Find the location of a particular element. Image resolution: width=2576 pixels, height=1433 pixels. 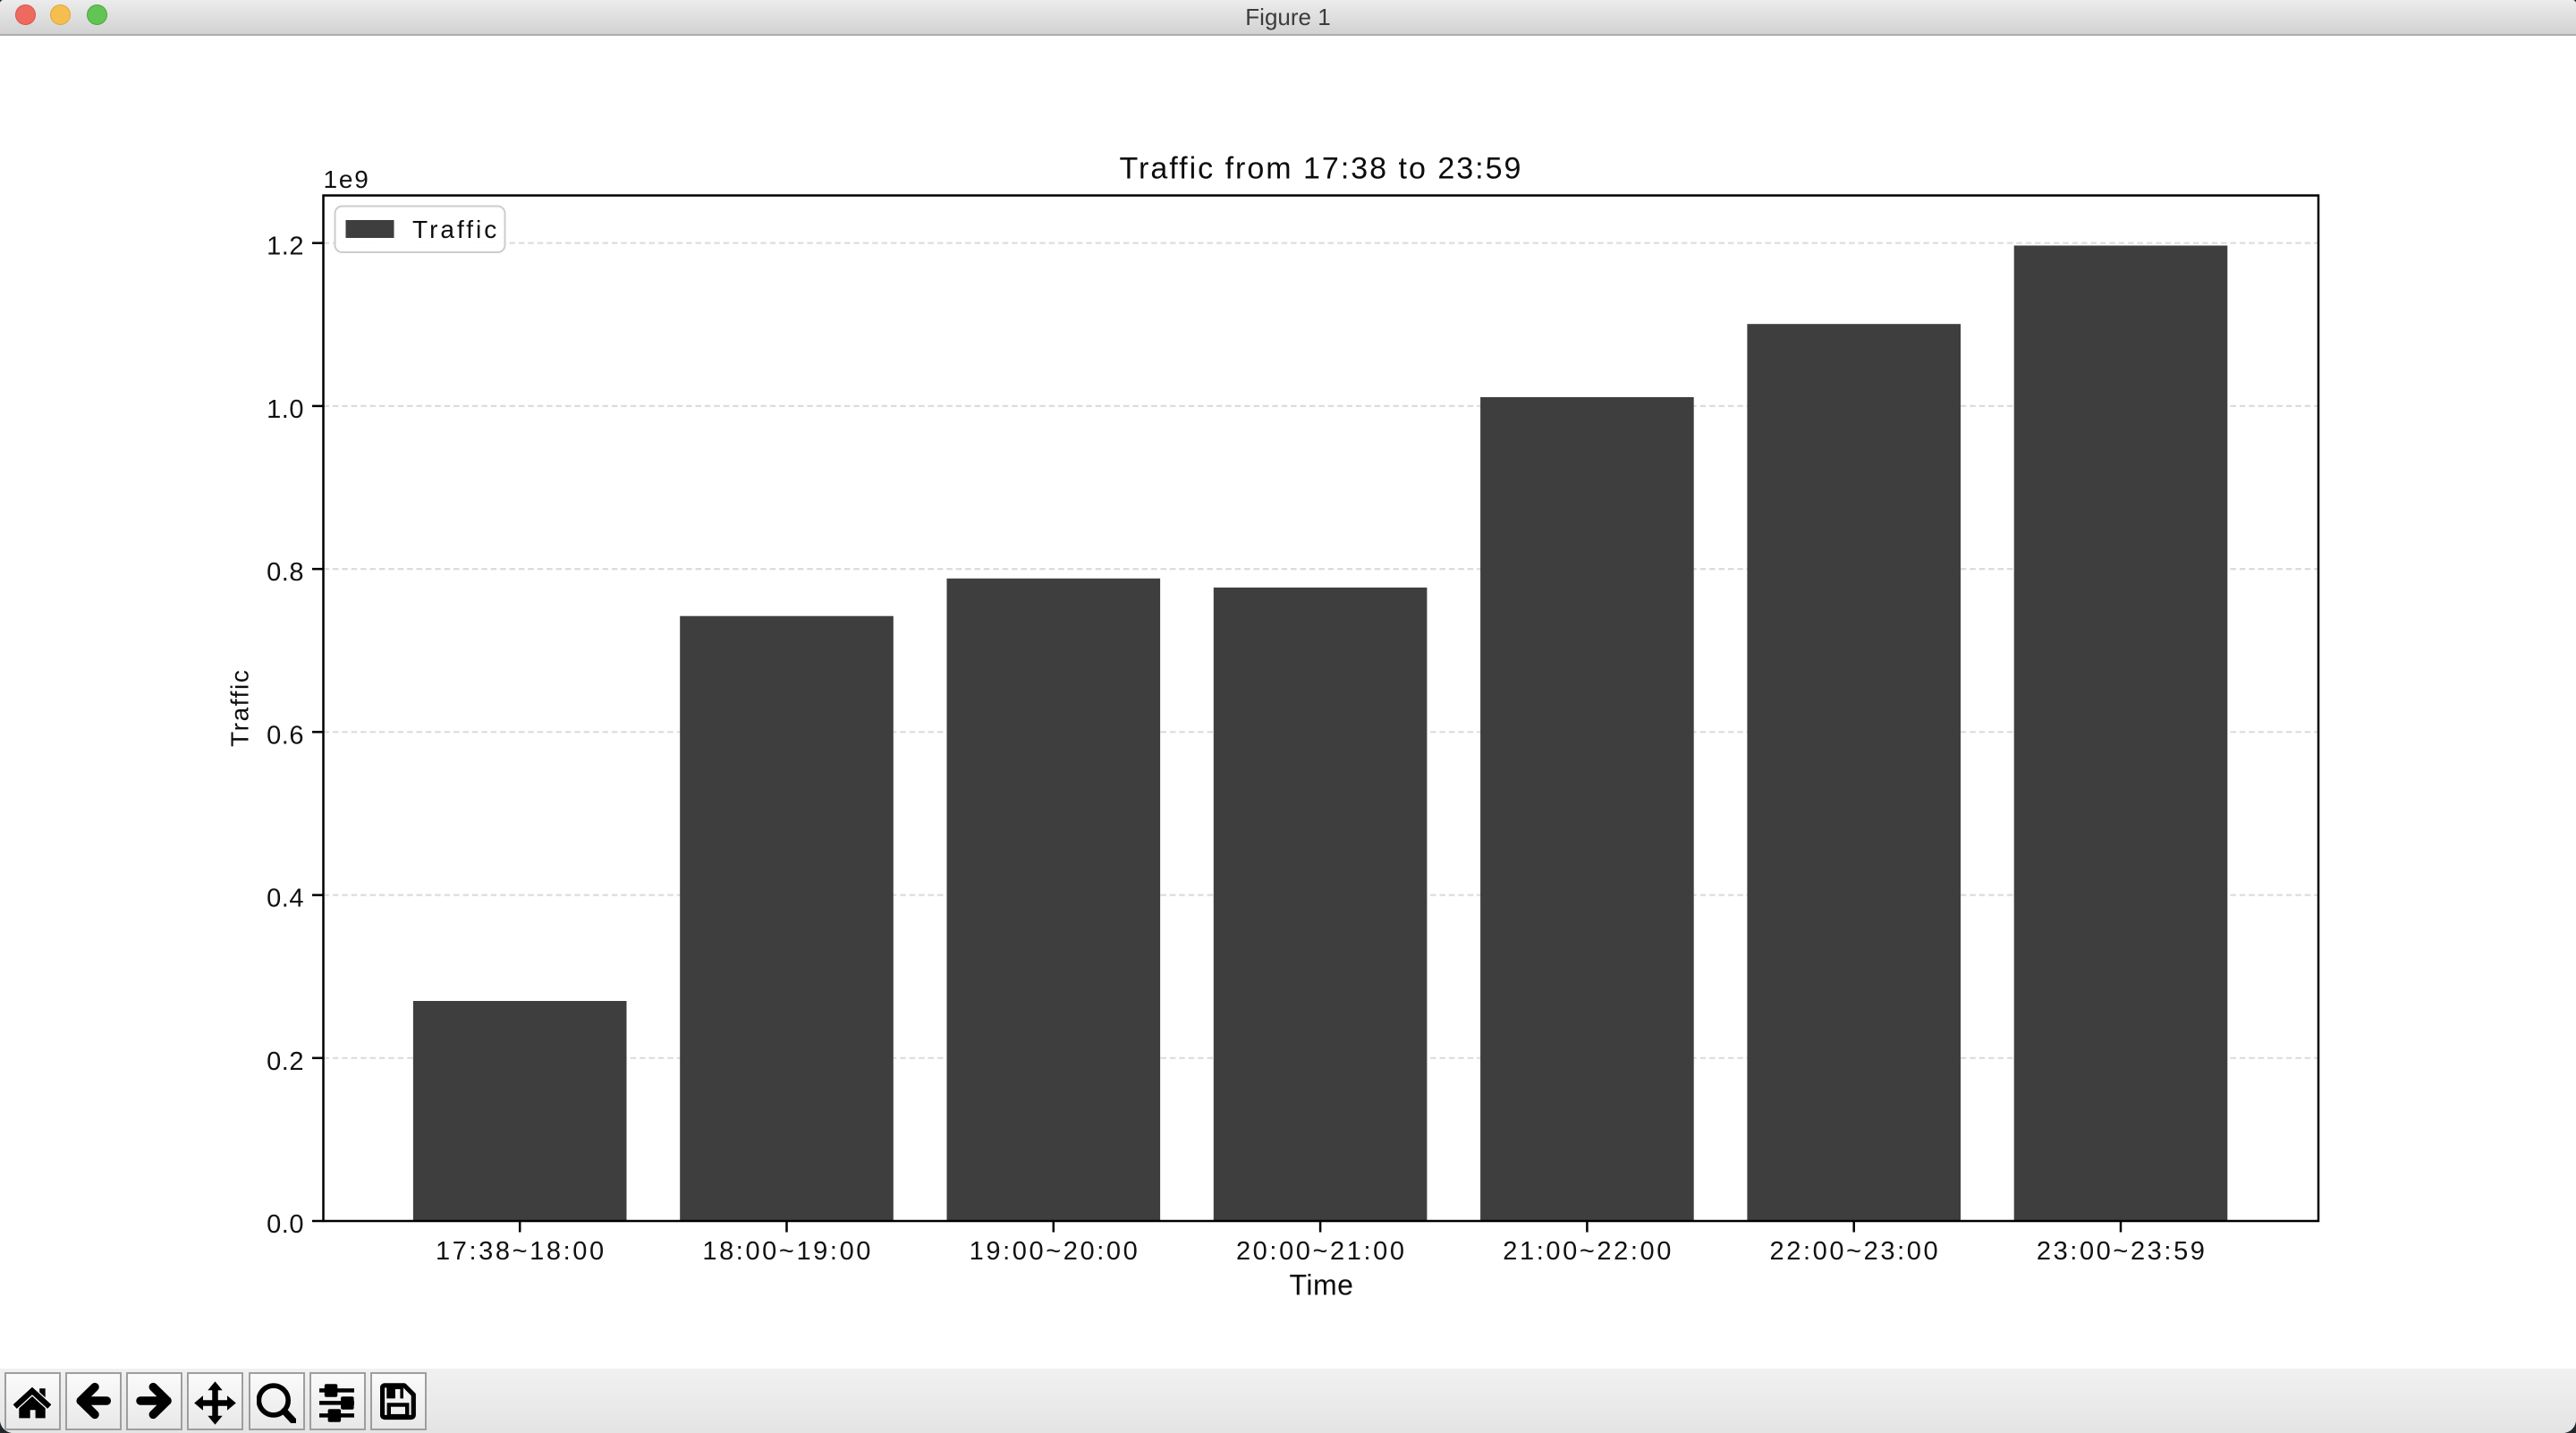

svg-text: 1.2 is located at coordinates (285, 247).